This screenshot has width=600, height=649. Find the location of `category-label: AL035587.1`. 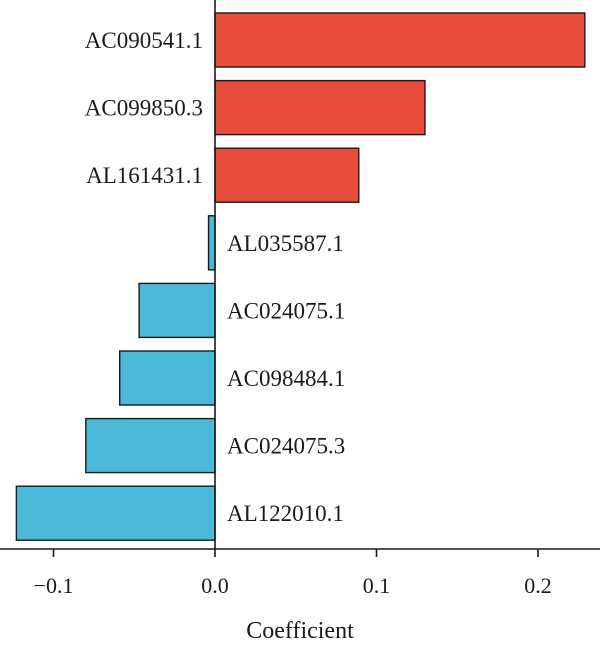

category-label: AL035587.1 is located at coordinates (285, 243).